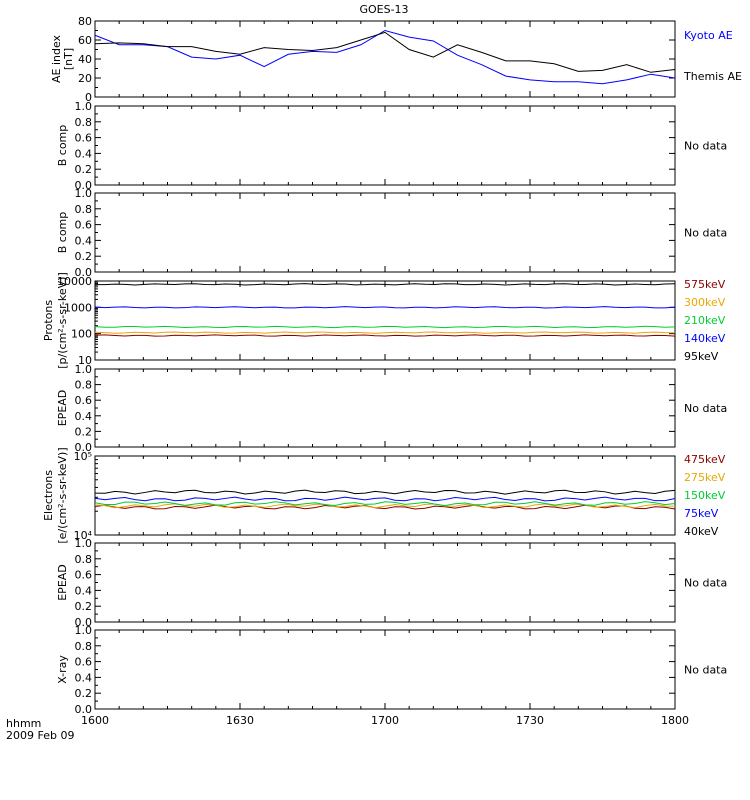 The image size is (750, 800). Describe the element at coordinates (56, 58) in the screenshot. I see `y-axis-title-0: AE index` at that location.